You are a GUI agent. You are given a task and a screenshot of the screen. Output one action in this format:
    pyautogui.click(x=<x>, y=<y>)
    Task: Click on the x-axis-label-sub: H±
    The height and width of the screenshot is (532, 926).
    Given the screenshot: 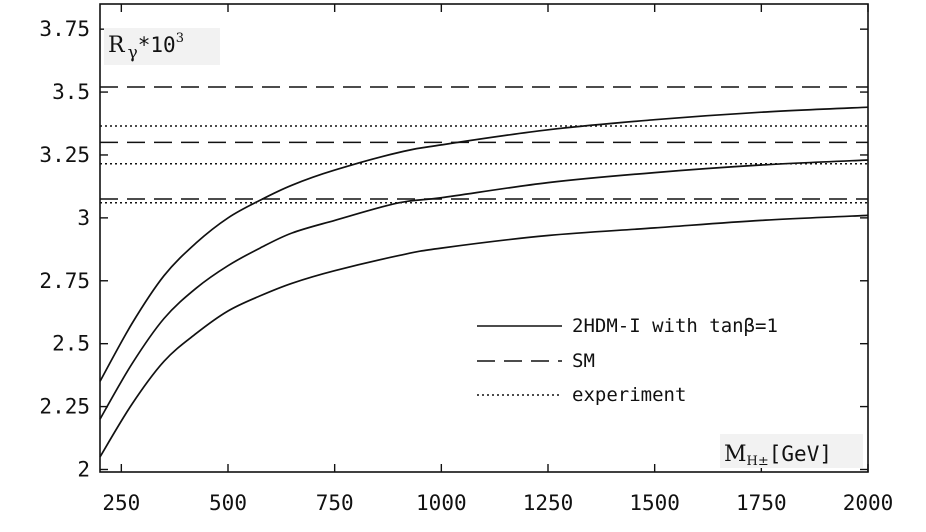 What is the action you would take?
    pyautogui.click(x=758, y=461)
    